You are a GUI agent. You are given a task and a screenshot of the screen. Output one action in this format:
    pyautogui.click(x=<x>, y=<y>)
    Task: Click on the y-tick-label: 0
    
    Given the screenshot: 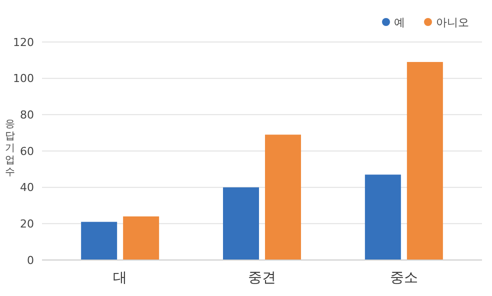 What is the action you would take?
    pyautogui.click(x=30, y=260)
    